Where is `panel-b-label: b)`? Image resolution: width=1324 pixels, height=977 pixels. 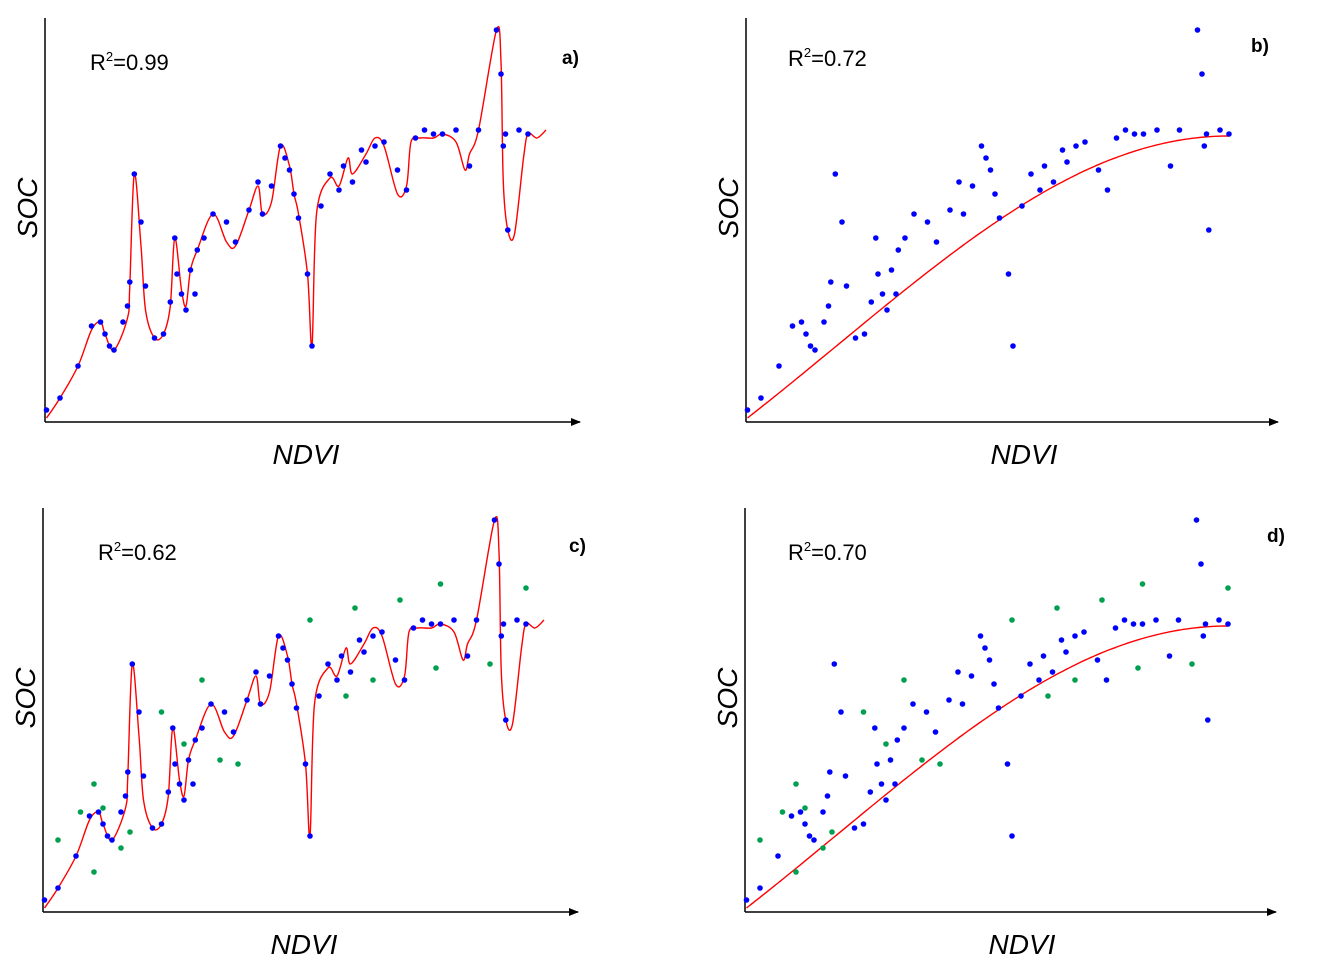 panel-b-label: b) is located at coordinates (1260, 46).